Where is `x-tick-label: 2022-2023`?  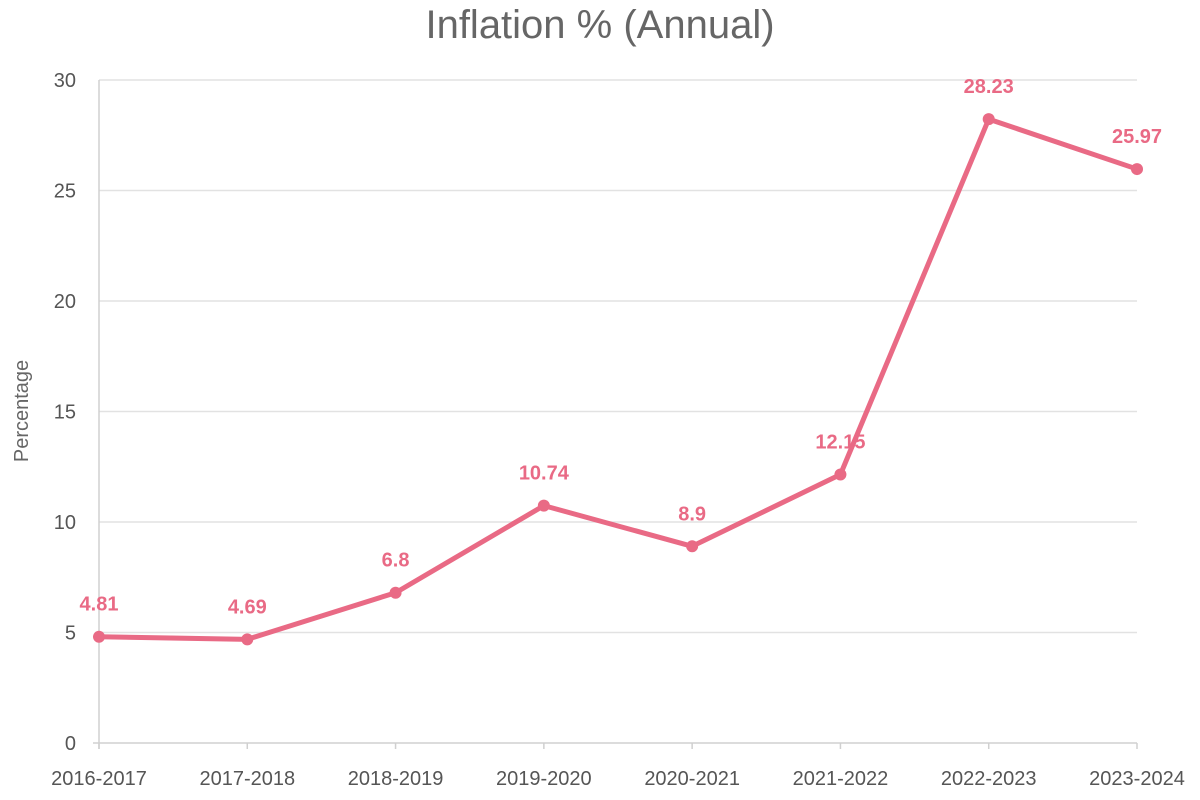
x-tick-label: 2022-2023 is located at coordinates (989, 779).